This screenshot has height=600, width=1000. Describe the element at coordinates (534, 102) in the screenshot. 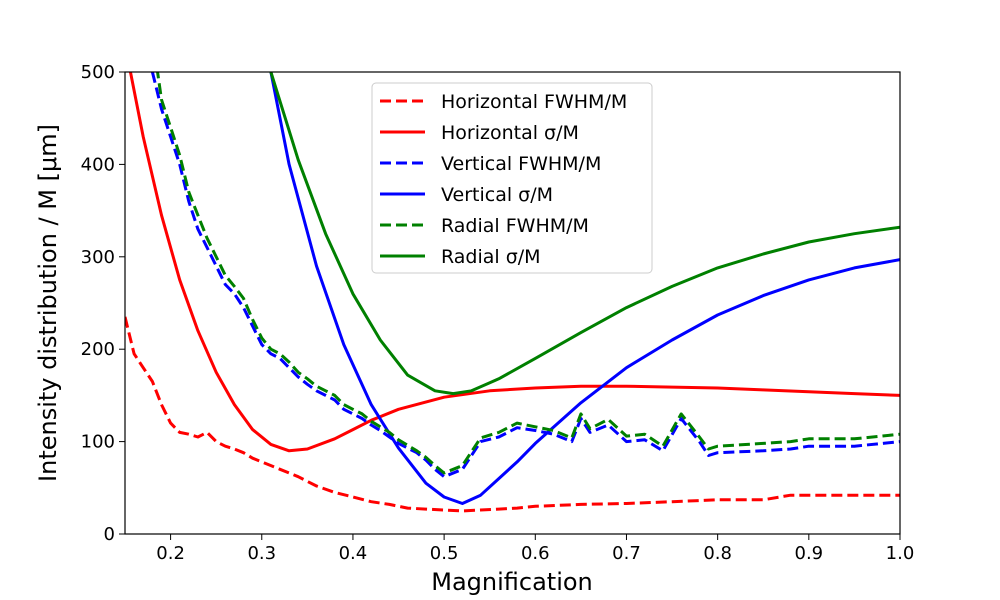

I see `legend-label: Horizontal FWHM/M` at that location.